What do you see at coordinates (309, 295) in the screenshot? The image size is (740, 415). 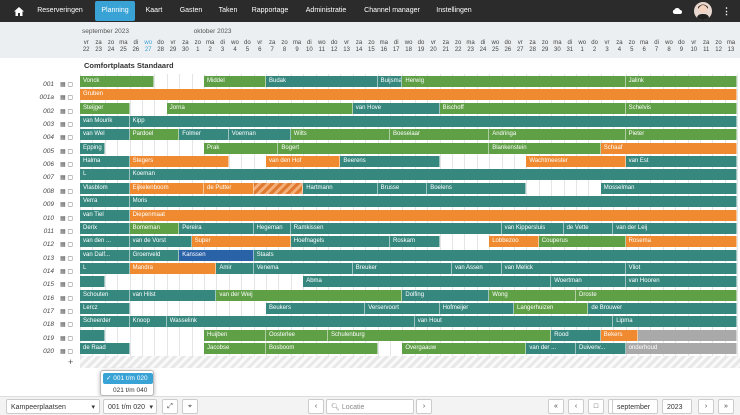 I see `booking-bar: van der Weij` at bounding box center [309, 295].